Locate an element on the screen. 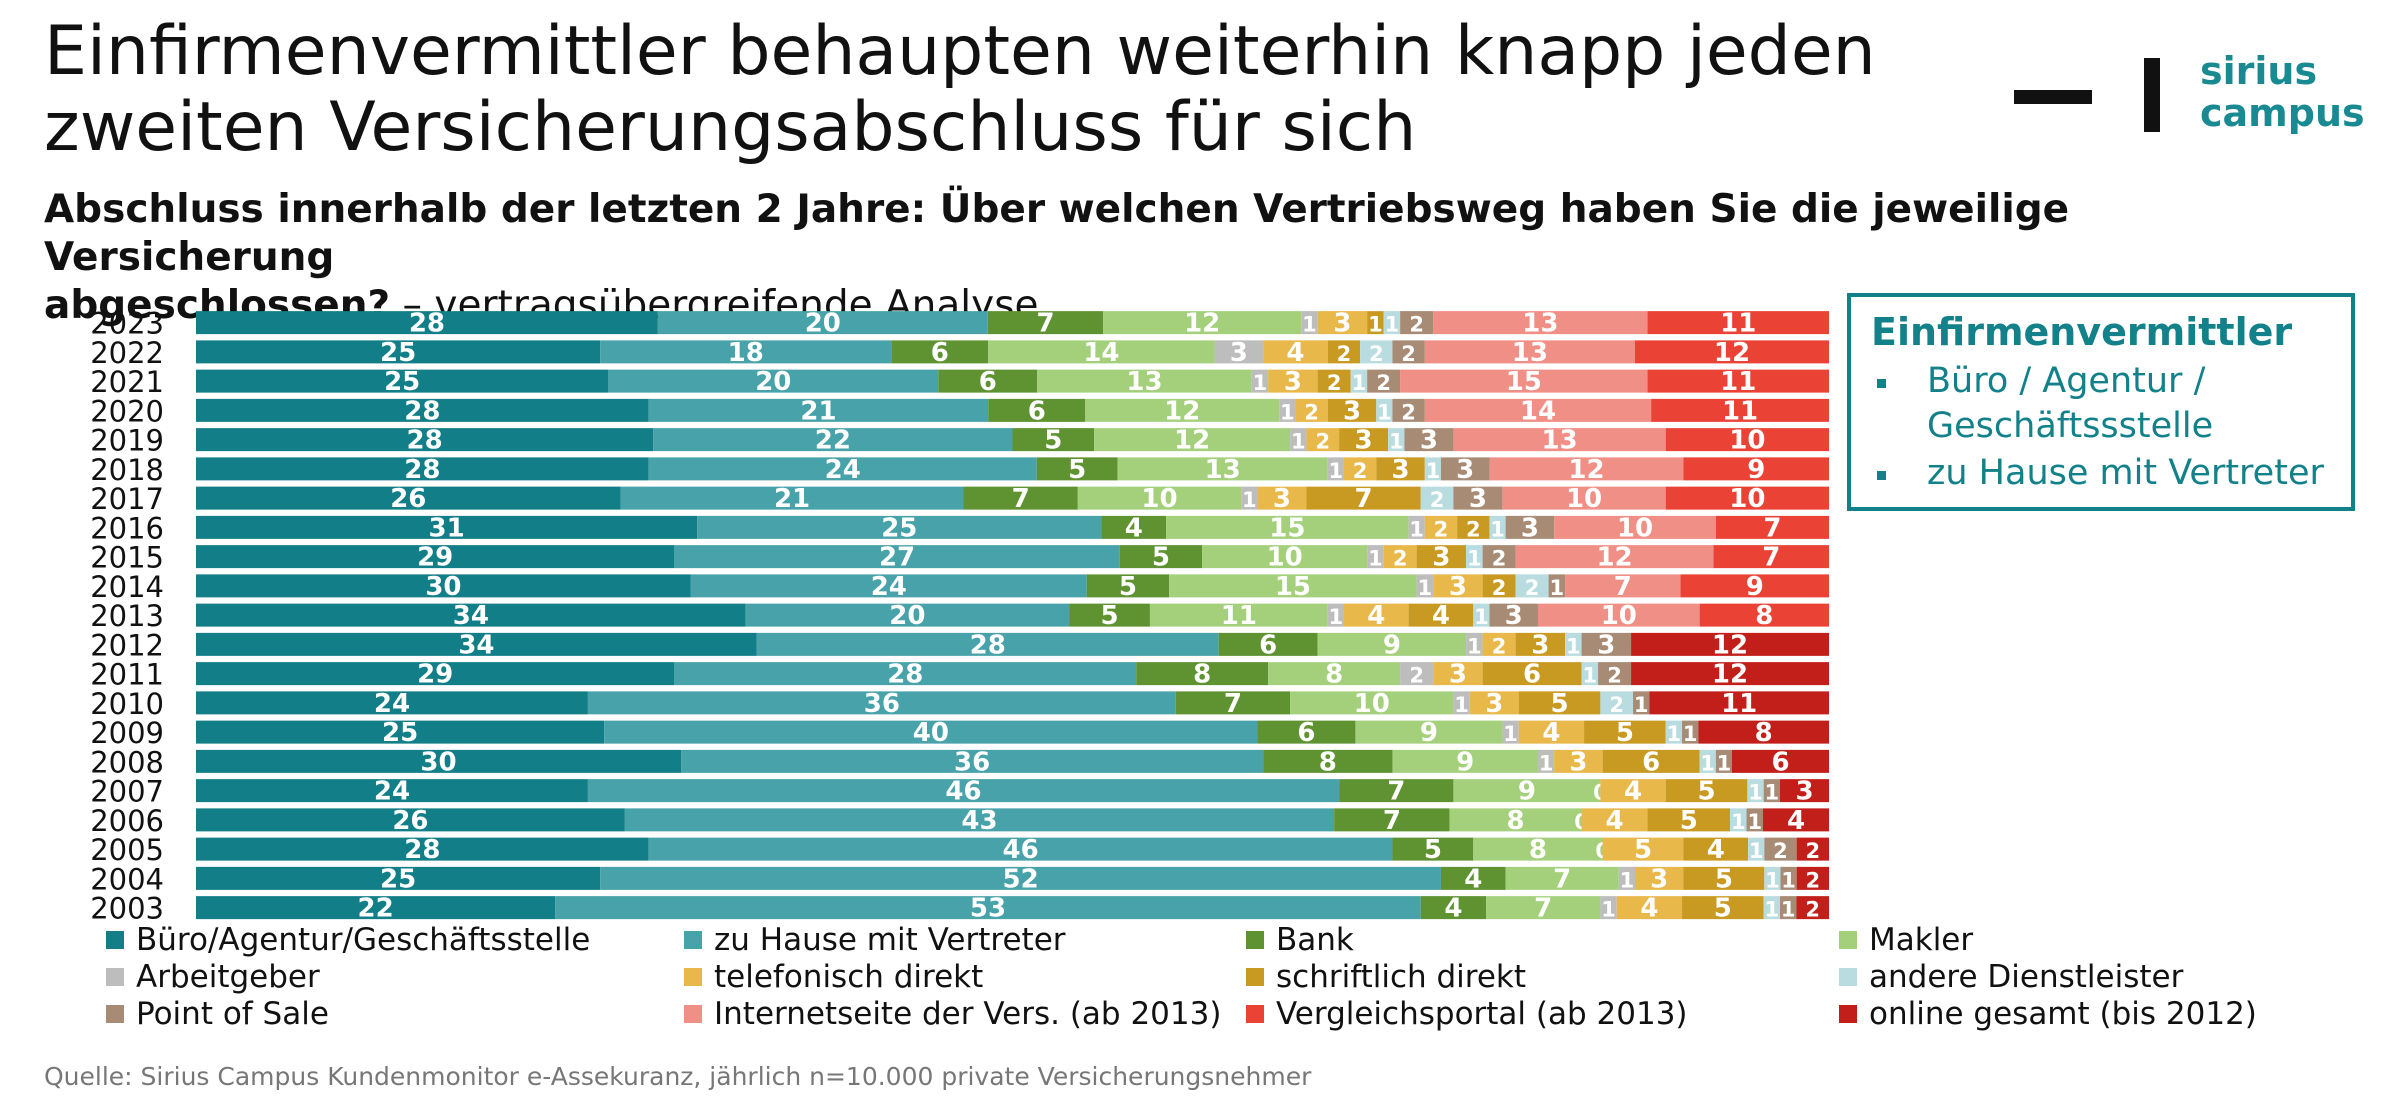 The width and height of the screenshot is (2383, 1113). legend-label: Arbeitgeber is located at coordinates (228, 977).